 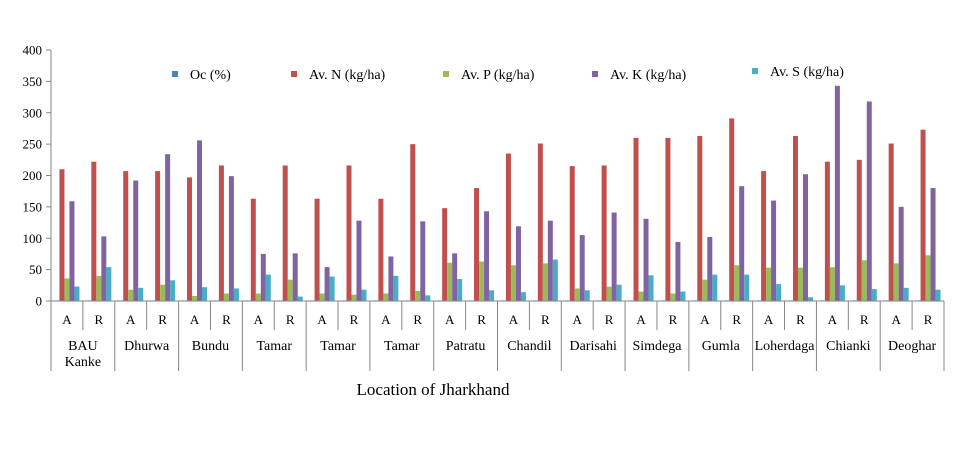 I want to click on x-sub-label-15: A, so click(x=514, y=319).